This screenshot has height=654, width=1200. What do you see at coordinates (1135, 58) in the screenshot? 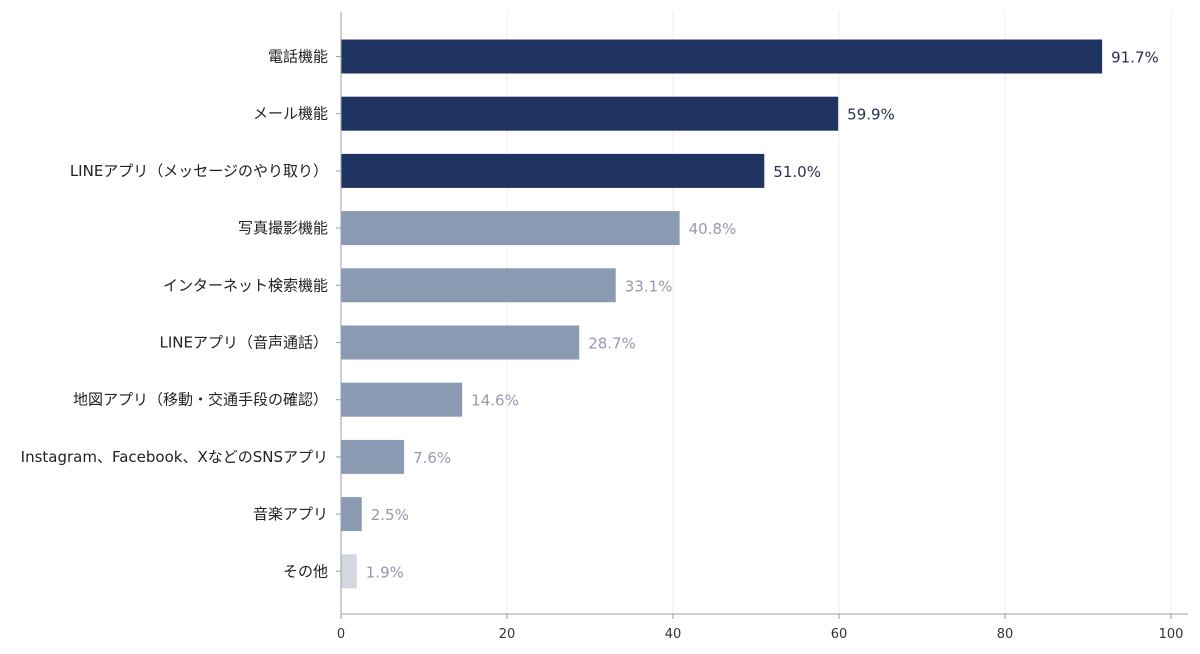
I see `value-label: 91.7%` at bounding box center [1135, 58].